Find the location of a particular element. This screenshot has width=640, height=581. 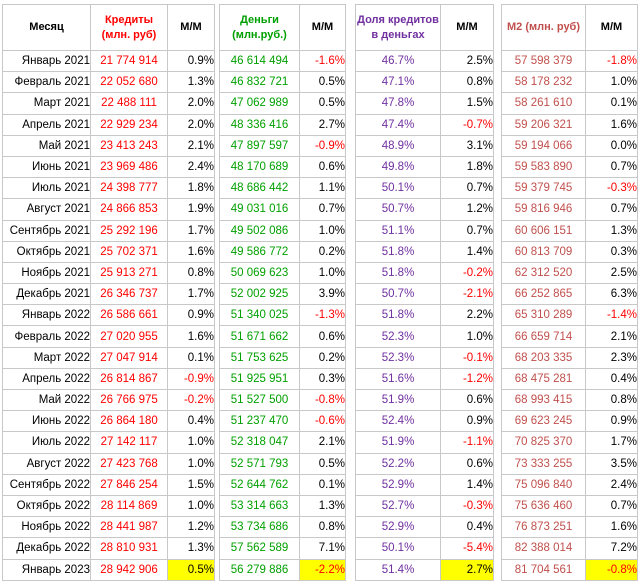

m2-mm-value: 0.0% is located at coordinates (611, 145).